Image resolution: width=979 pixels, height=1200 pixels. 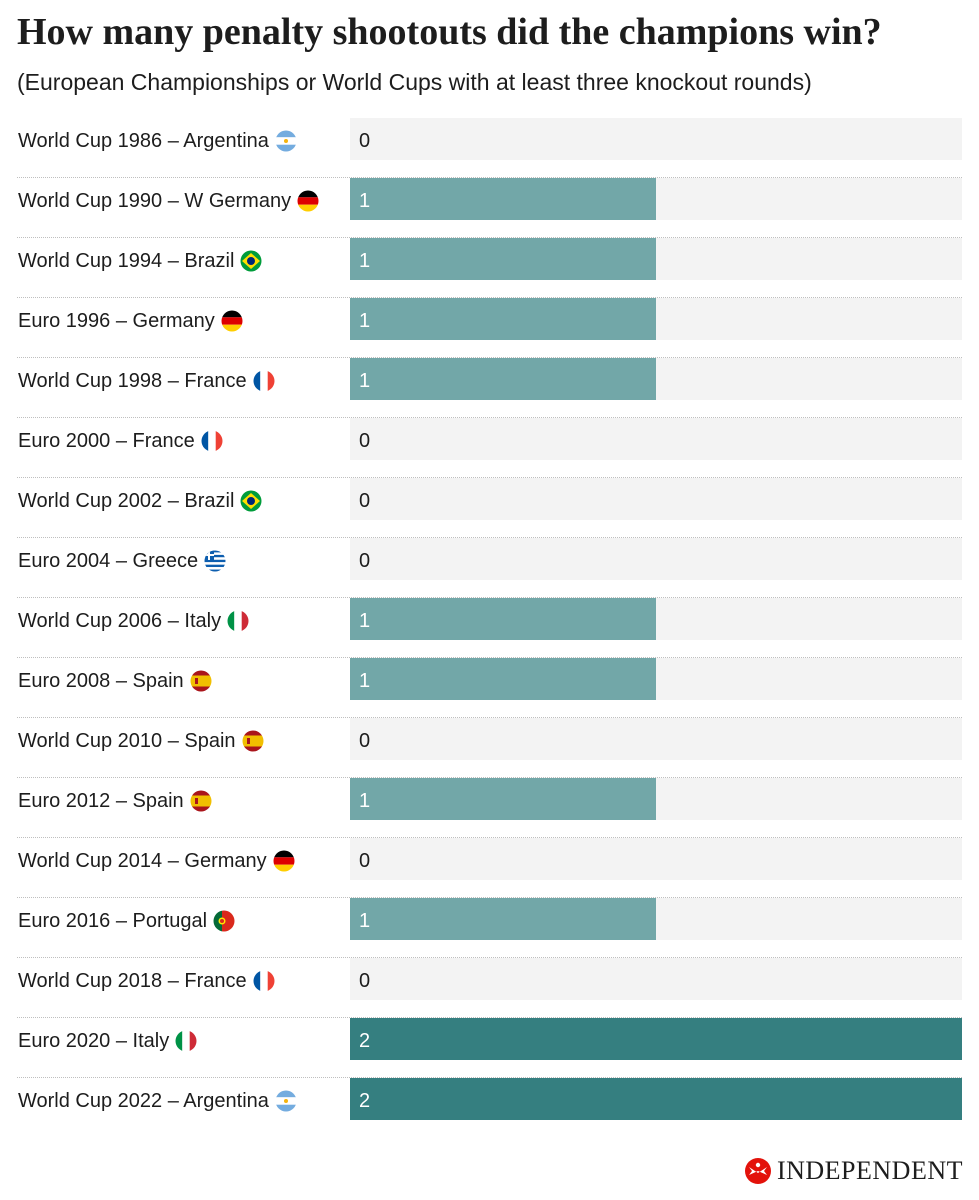 What do you see at coordinates (157, 141) in the screenshot?
I see `category-label: World Cup 1986 – Argentina` at bounding box center [157, 141].